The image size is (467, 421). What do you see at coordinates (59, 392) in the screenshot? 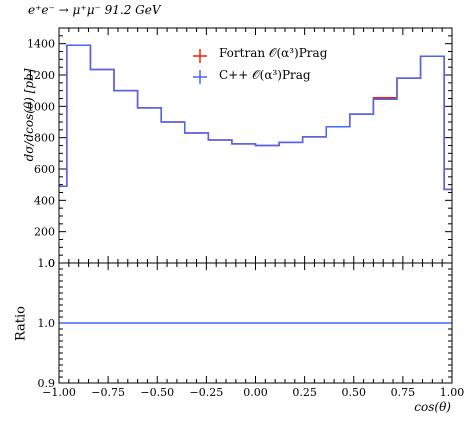
I see `x-tick-label: −1.00` at bounding box center [59, 392].